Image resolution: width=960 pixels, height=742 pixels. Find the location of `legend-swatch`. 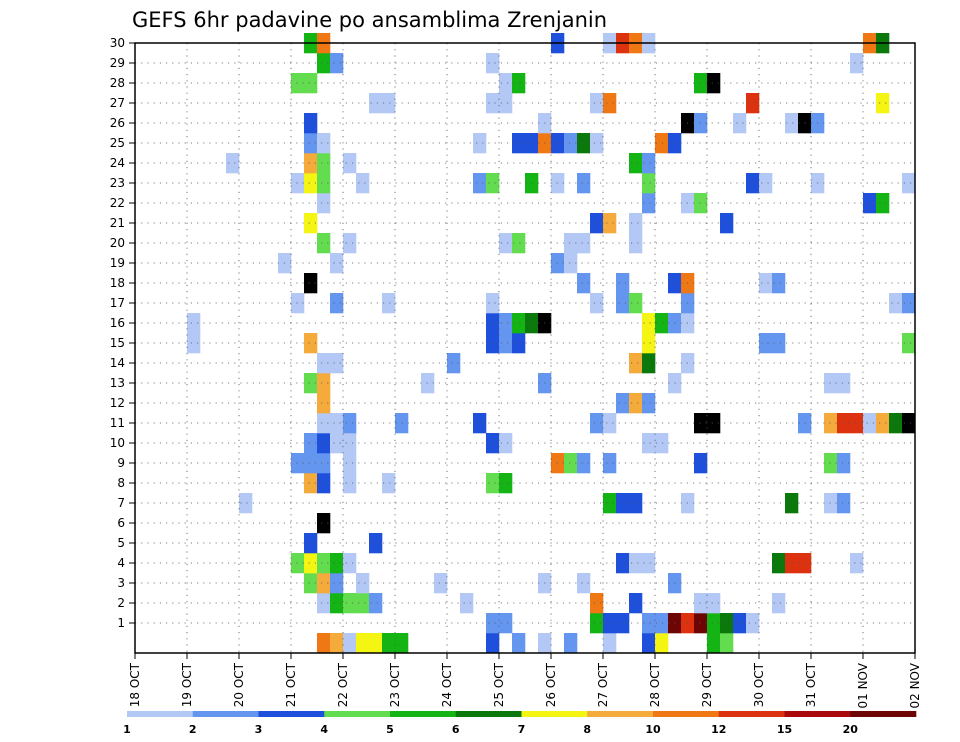

legend-swatch is located at coordinates (751, 714).